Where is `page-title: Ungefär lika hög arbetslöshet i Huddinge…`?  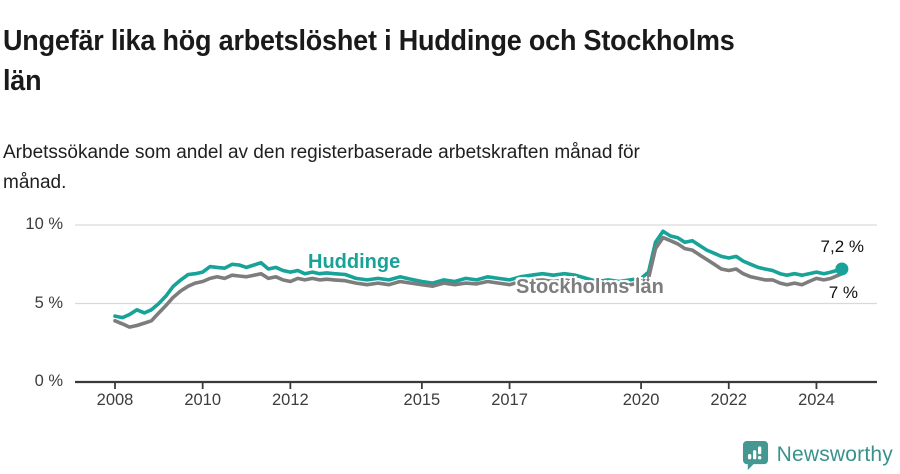 page-title: Ungefär lika hög arbetslöshet i Huddinge… is located at coordinates (369, 61).